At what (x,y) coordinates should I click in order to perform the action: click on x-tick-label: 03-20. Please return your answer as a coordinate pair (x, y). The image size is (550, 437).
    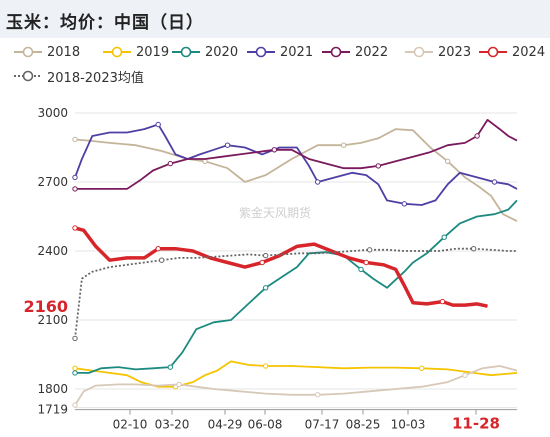
    Looking at the image, I should click on (172, 425).